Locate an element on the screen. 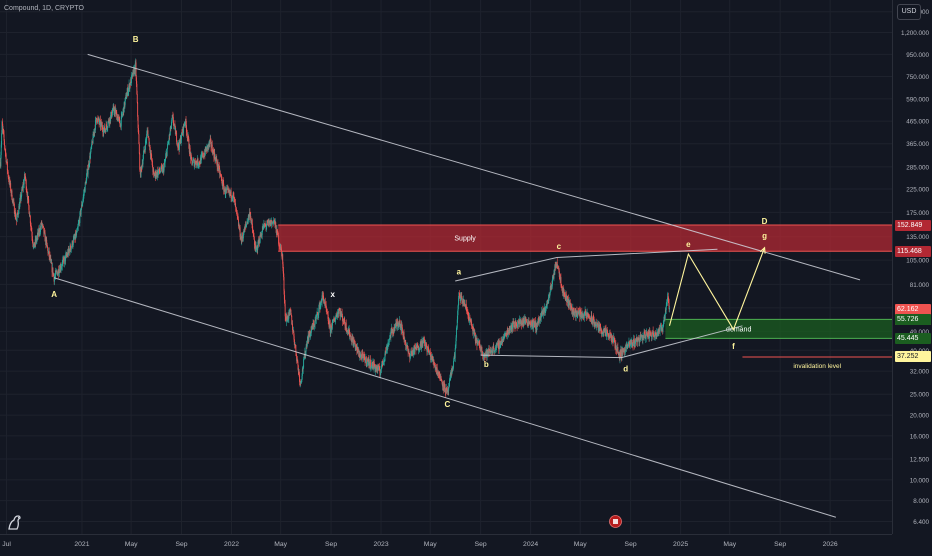 The image size is (932, 556). tradingview-logo-icon is located at coordinates (15, 522).